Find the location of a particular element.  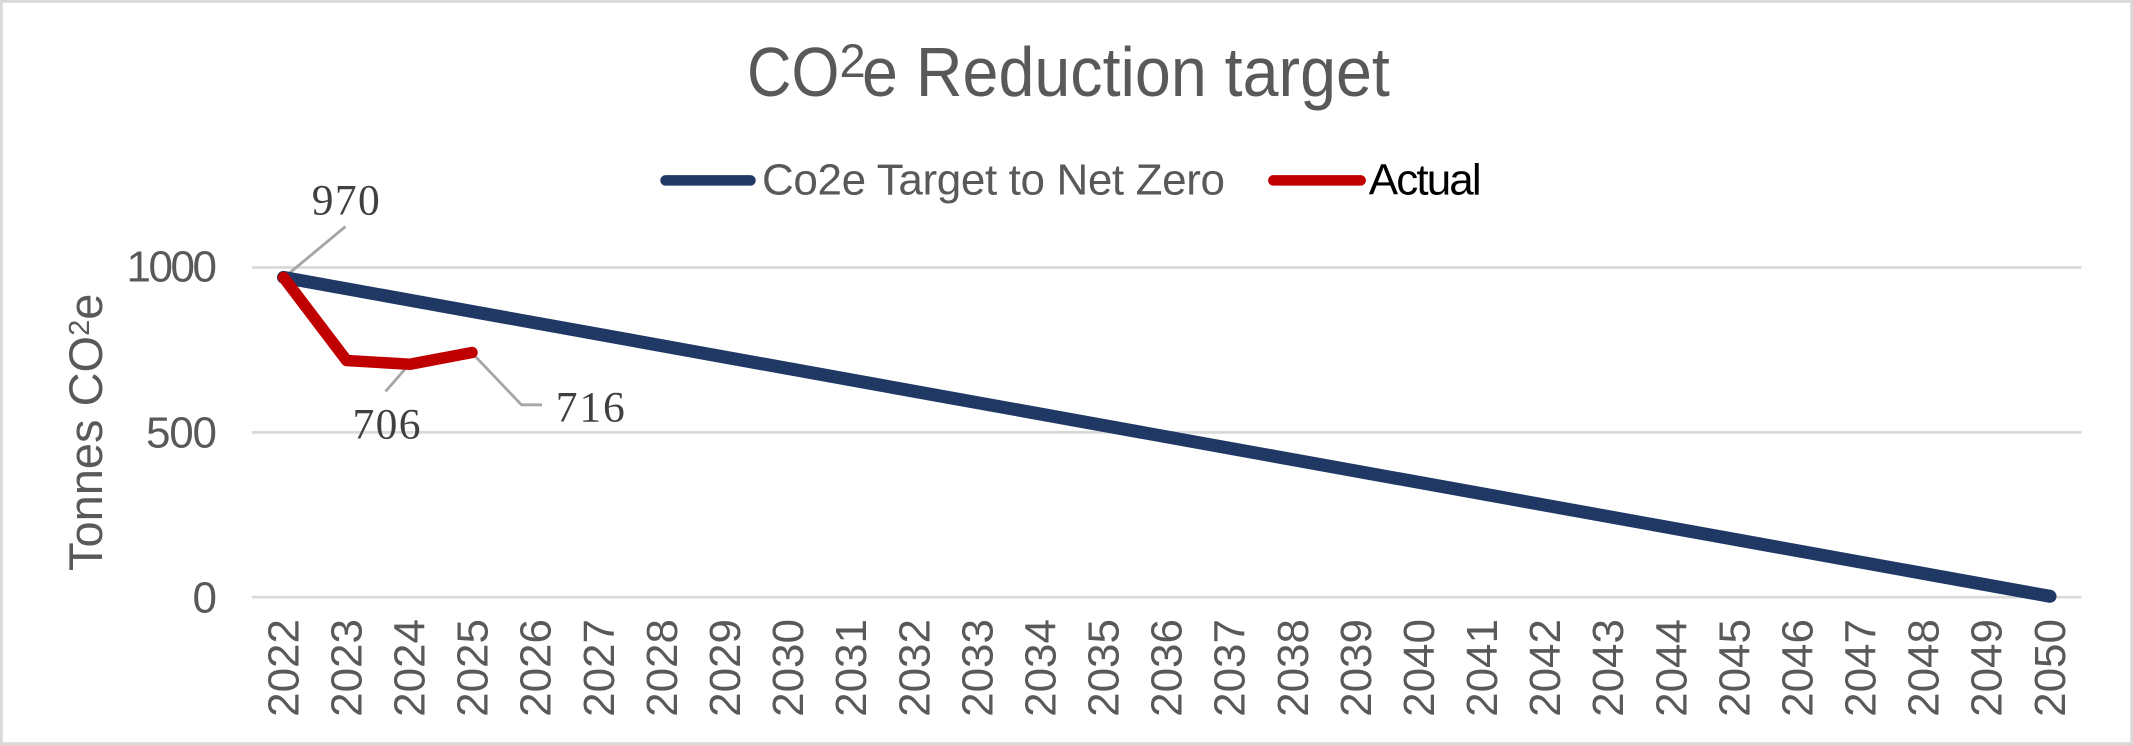

svg-text: 2043 is located at coordinates (1608, 668).